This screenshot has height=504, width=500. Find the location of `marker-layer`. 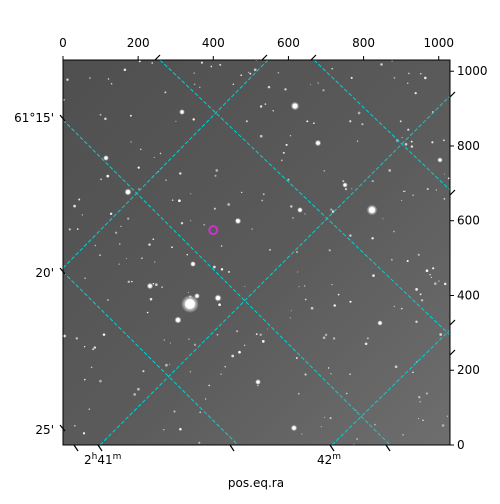

marker-layer is located at coordinates (213, 230).